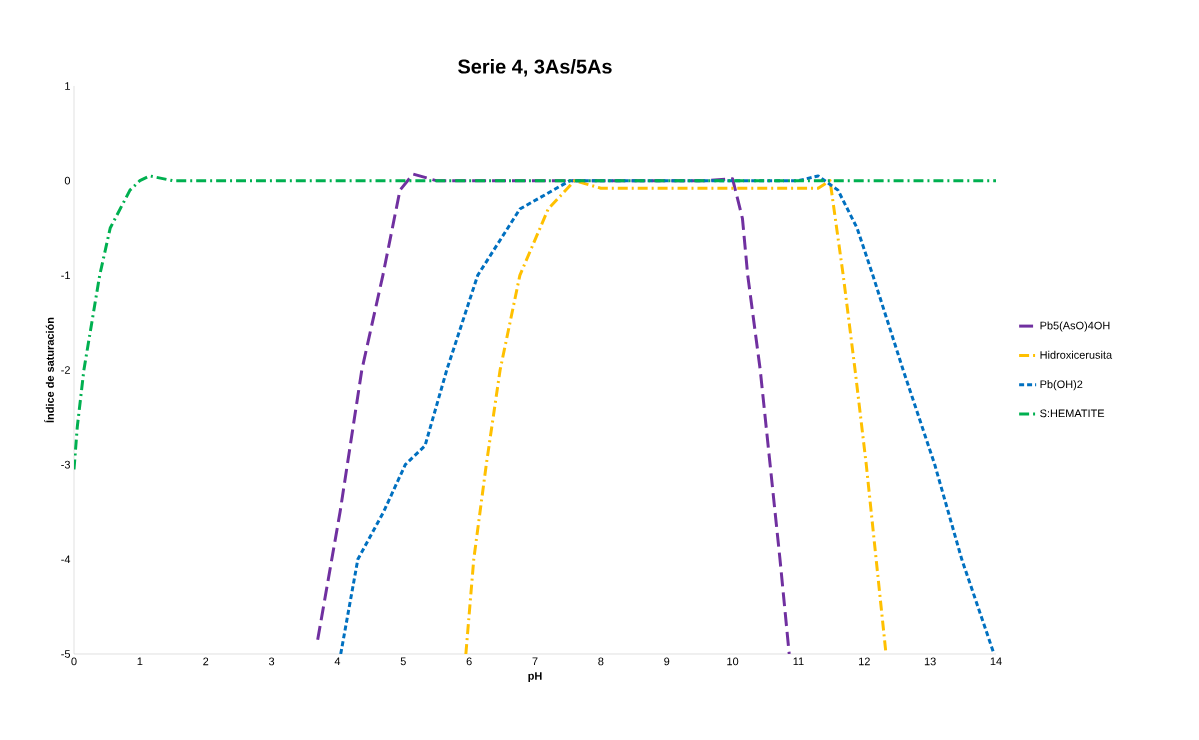 The height and width of the screenshot is (740, 1199). Describe the element at coordinates (930, 661) in the screenshot. I see `x-tick-label: 13` at that location.